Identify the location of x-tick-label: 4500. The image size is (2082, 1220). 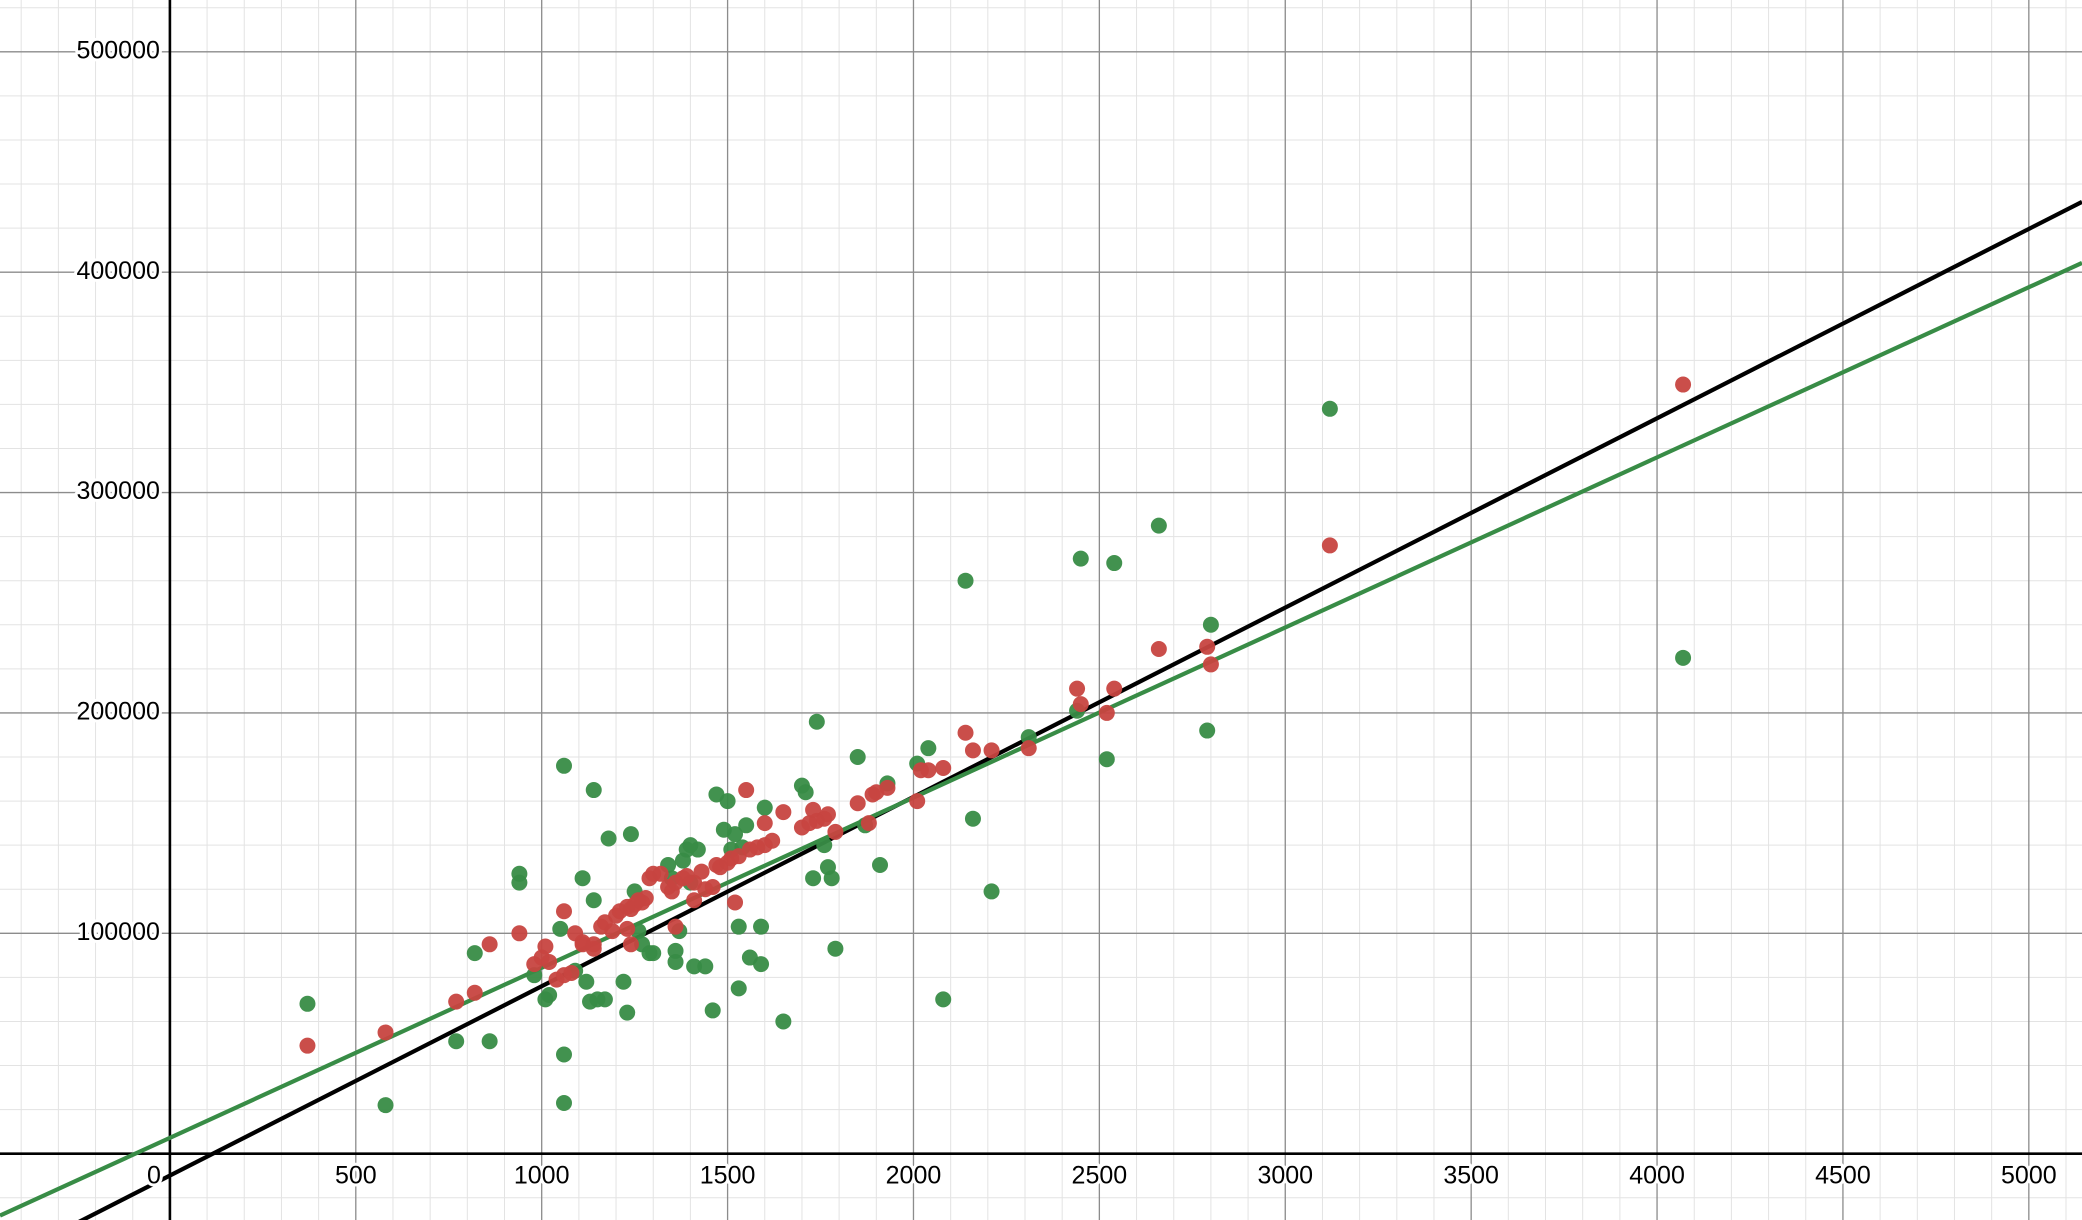
(1843, 1175).